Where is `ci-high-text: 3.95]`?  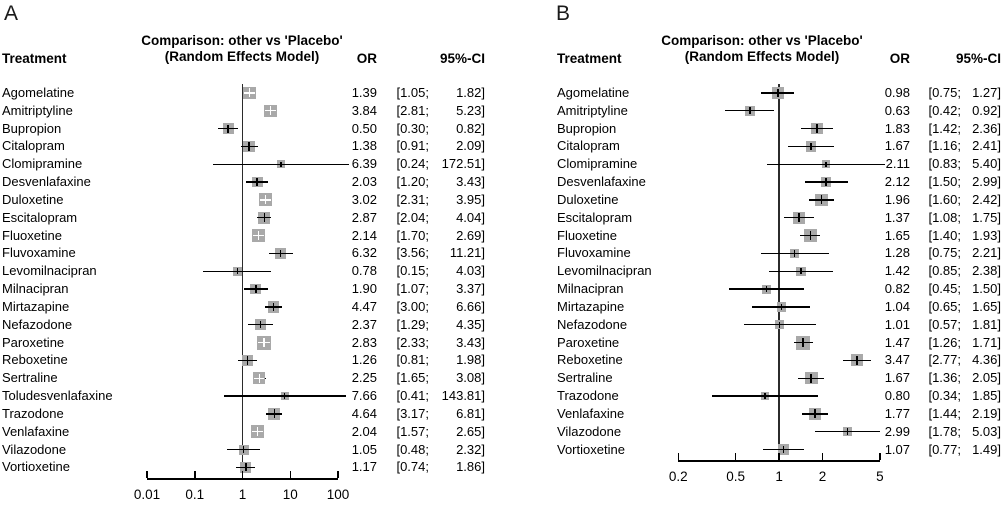
ci-high-text: 3.95] is located at coordinates (470, 199).